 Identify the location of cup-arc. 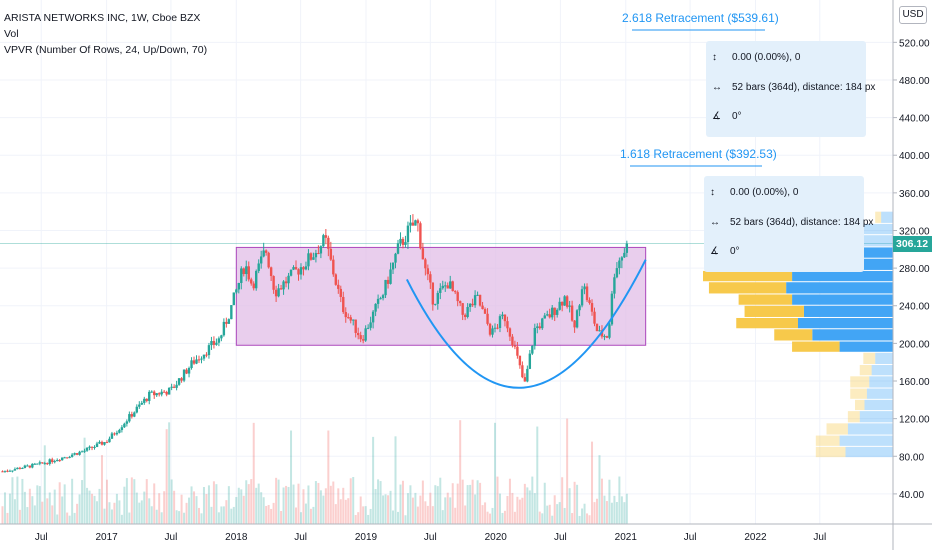
(526, 324).